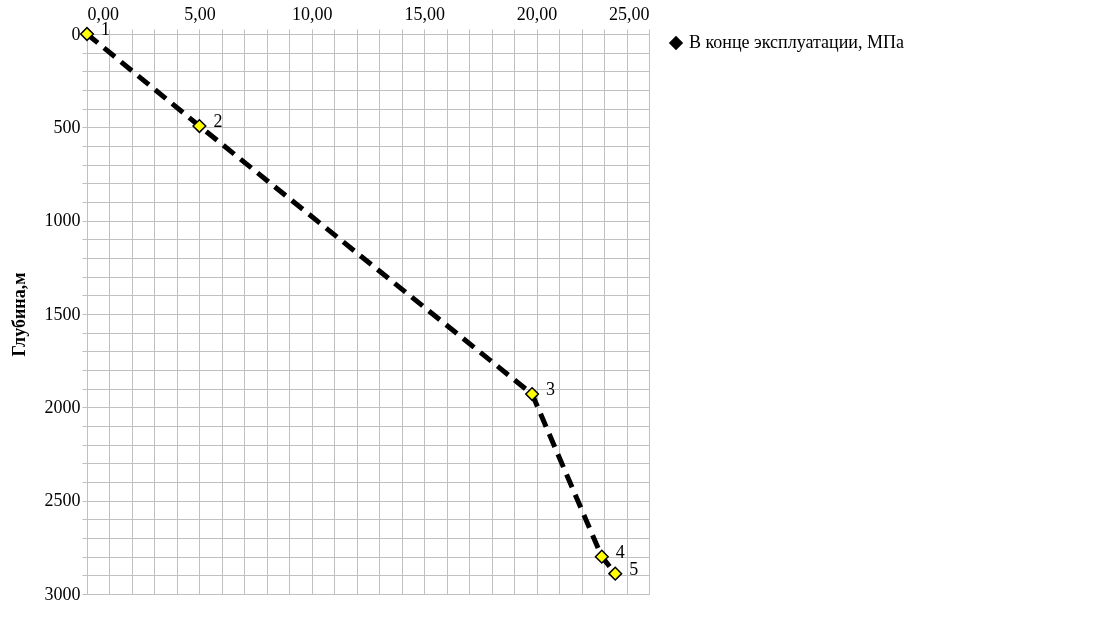  I want to click on annotation: 3, so click(551, 389).